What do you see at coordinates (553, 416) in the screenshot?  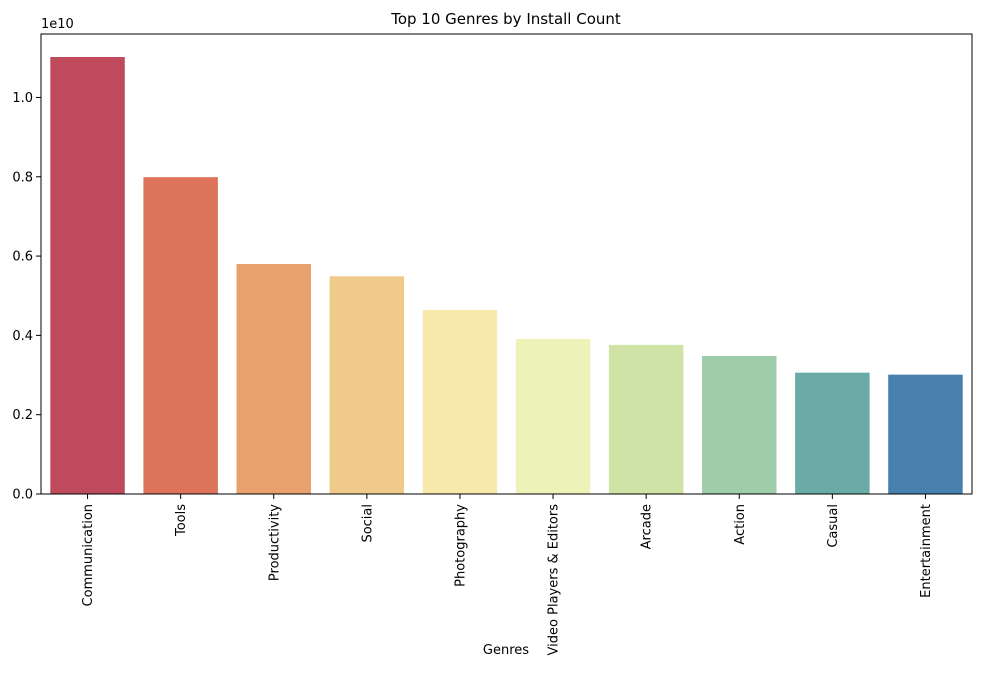 I see `bar-video-players-editors` at bounding box center [553, 416].